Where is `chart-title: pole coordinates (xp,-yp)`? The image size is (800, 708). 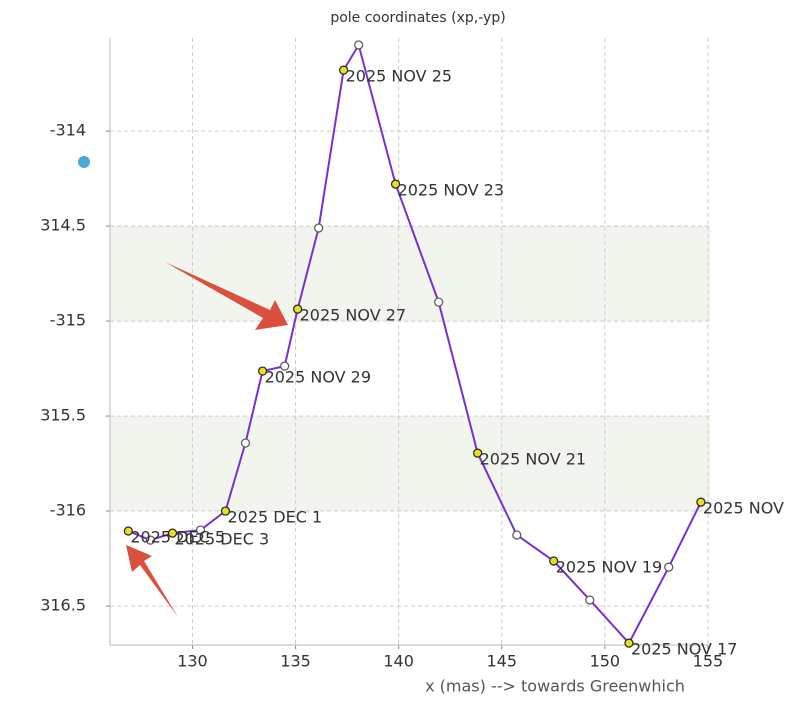 chart-title: pole coordinates (xp,-yp) is located at coordinates (417, 18).